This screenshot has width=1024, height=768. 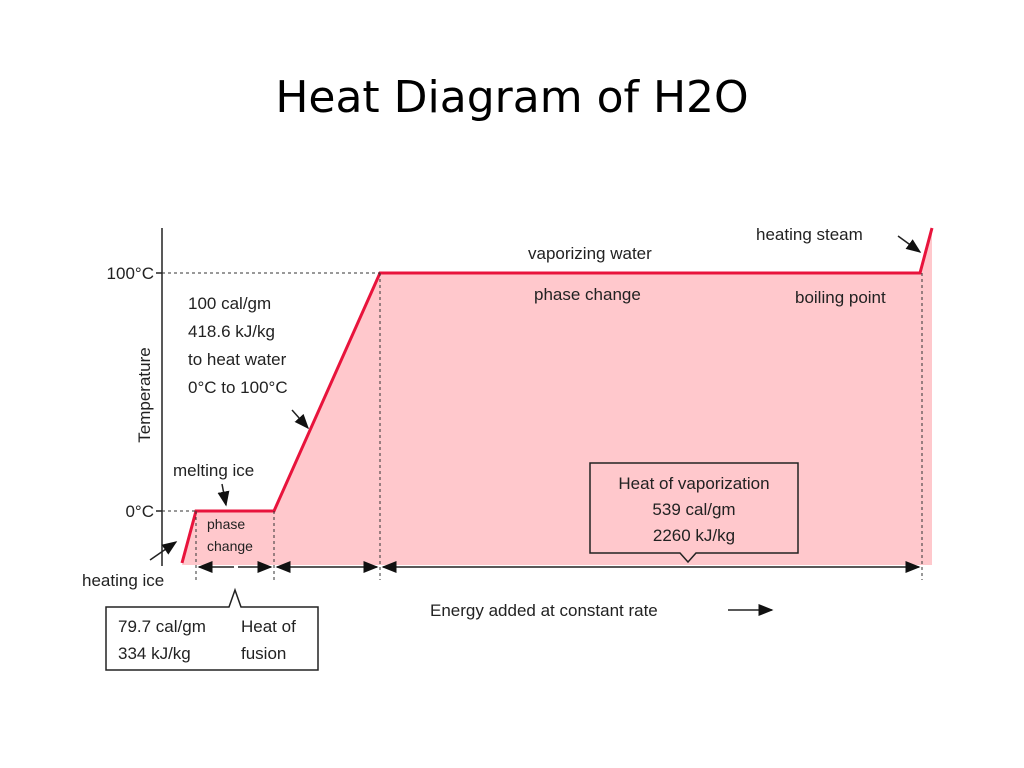 I want to click on annotation: phase, so click(x=226, y=524).